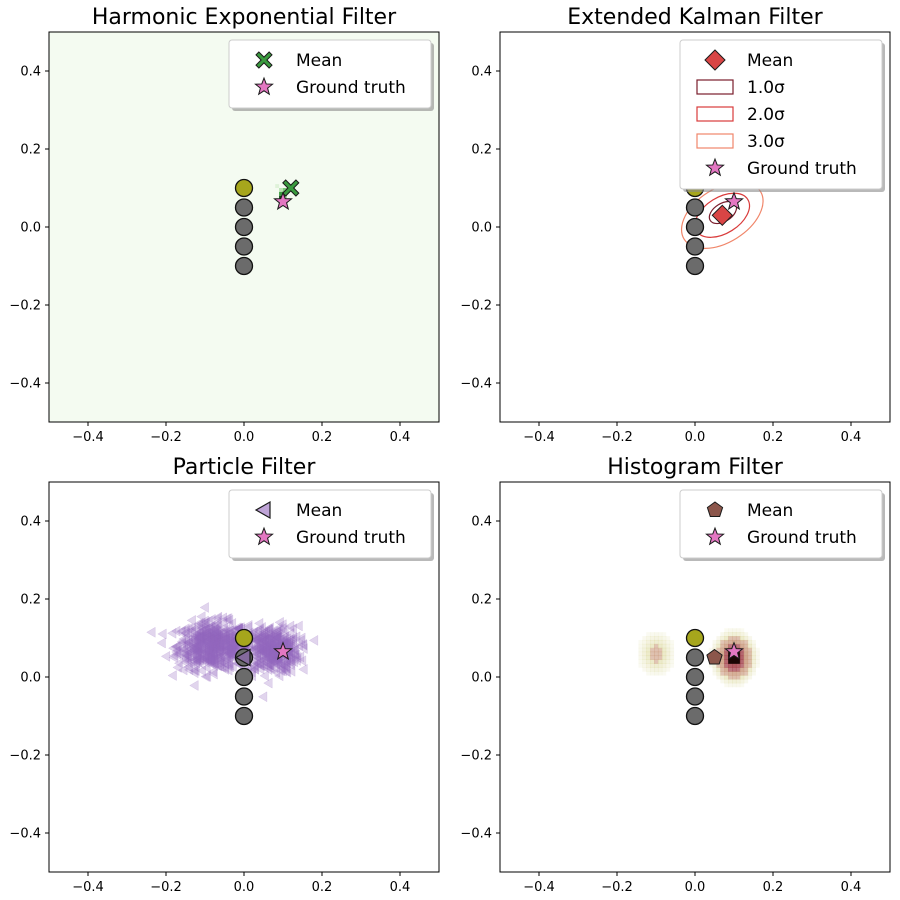 This screenshot has width=900, height=900. I want to click on x-tick-label: 0.4, so click(851, 437).